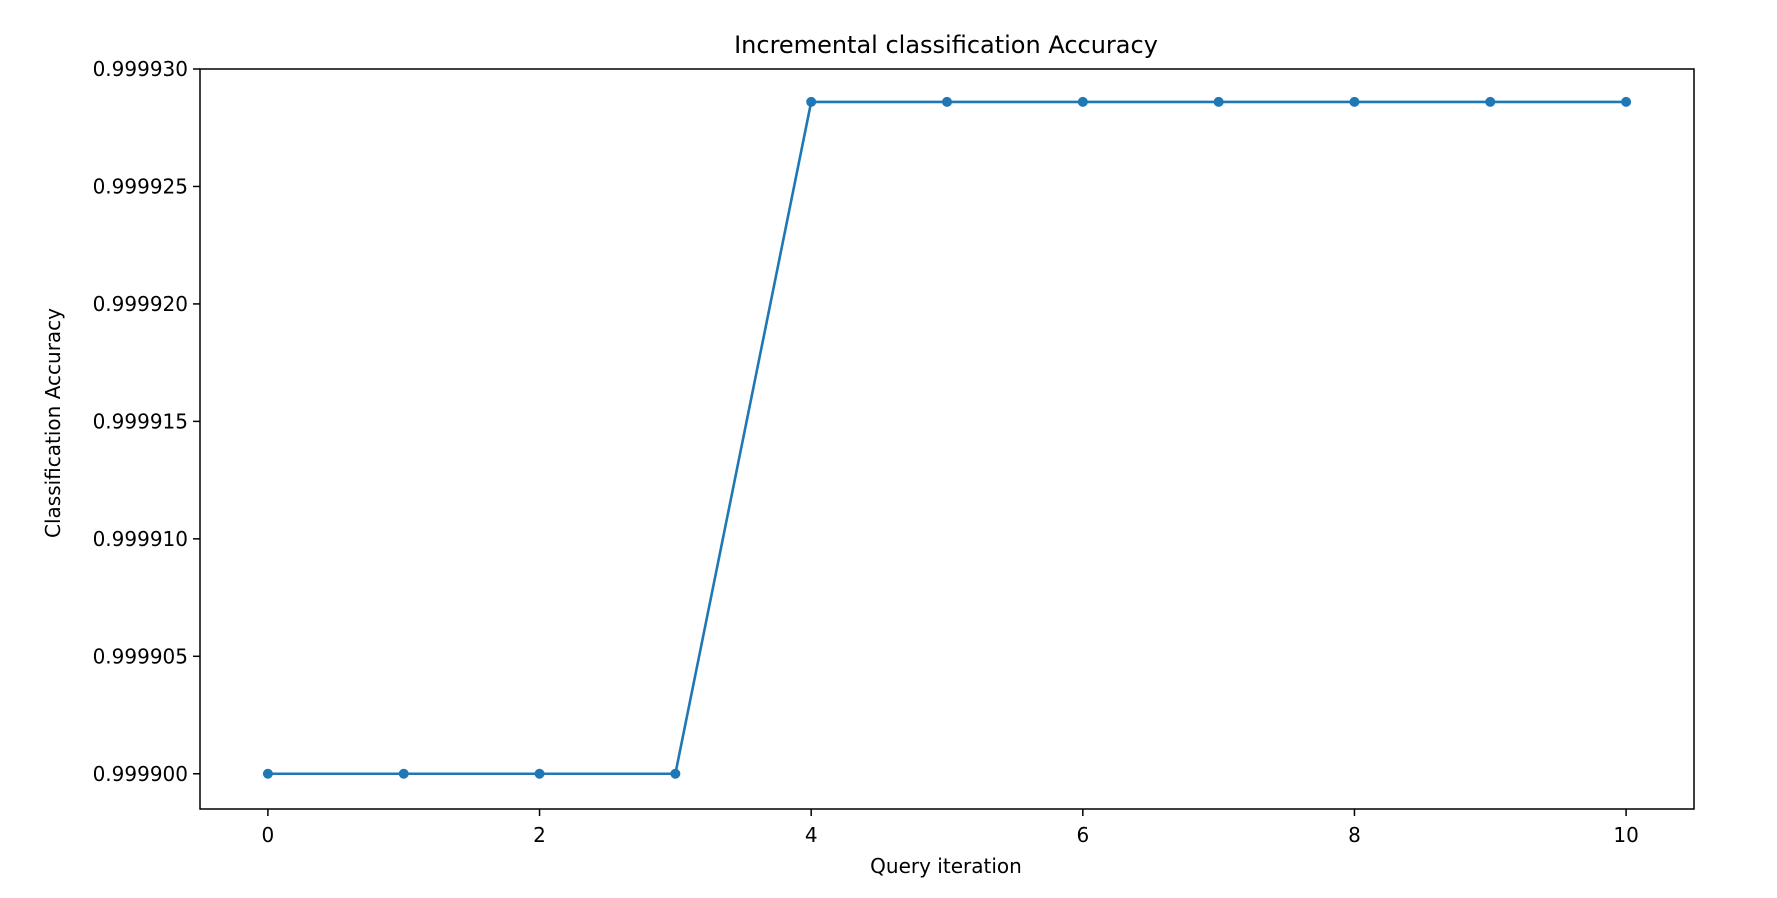 This screenshot has height=898, width=1777. I want to click on y-tick-label: 0.999905, so click(140, 656).